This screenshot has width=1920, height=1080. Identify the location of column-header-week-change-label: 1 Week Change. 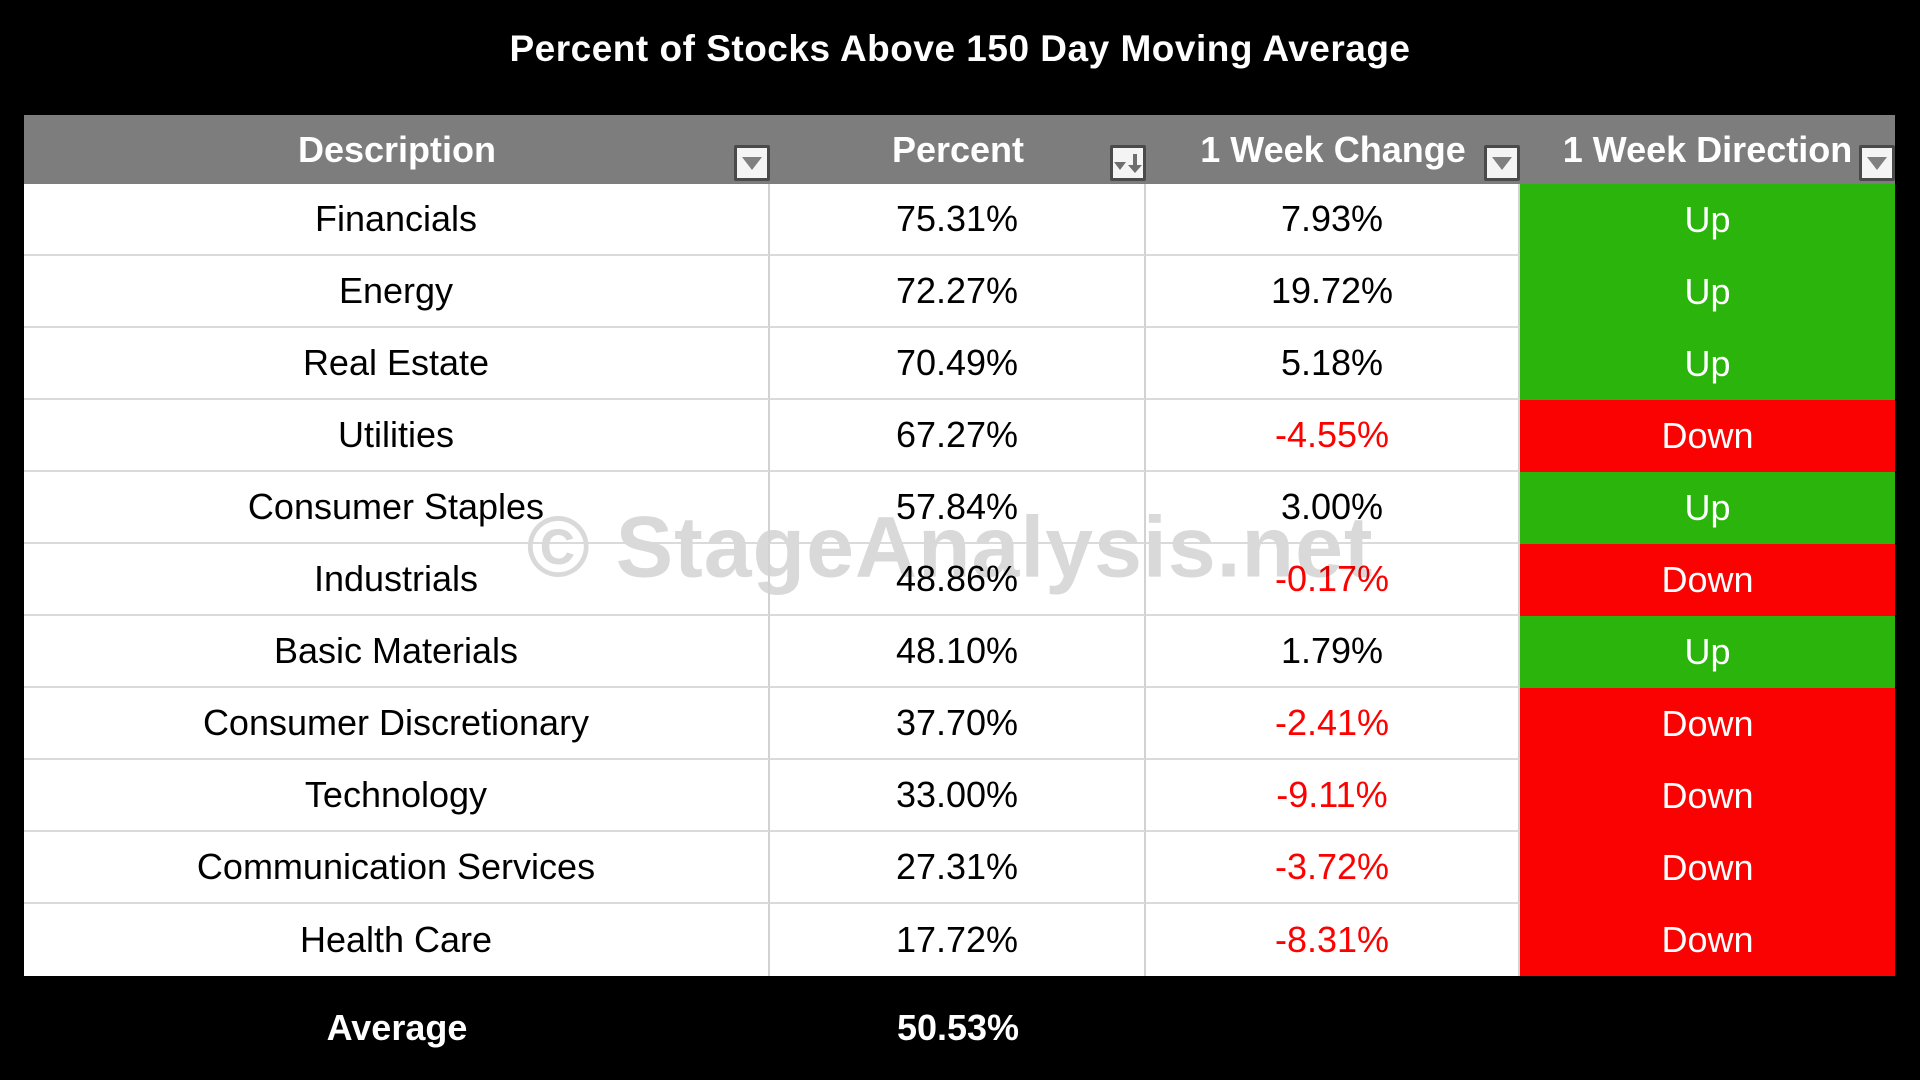
(1333, 149).